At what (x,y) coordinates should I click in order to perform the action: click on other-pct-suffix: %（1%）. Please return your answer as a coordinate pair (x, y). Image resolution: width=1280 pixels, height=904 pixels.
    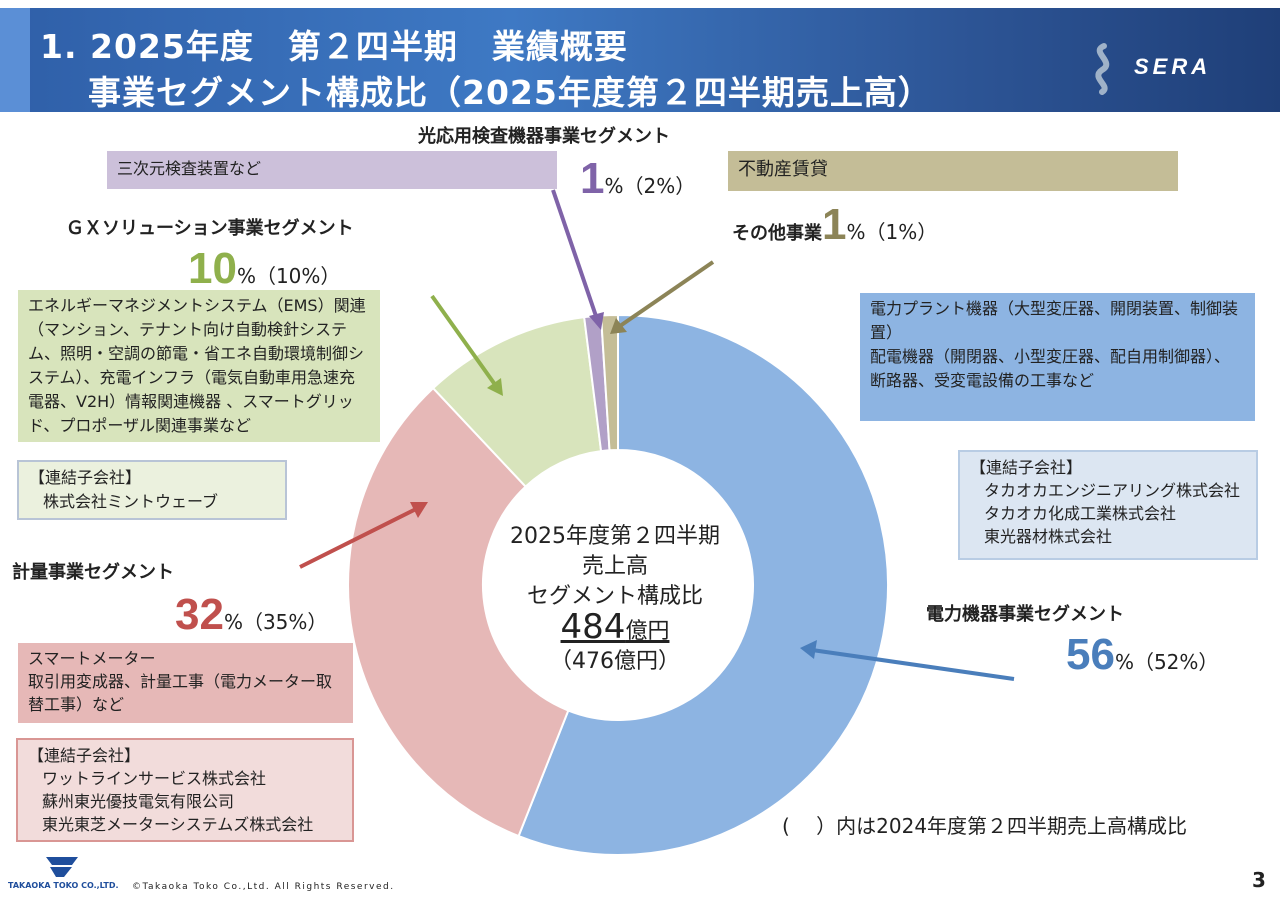
    Looking at the image, I should click on (892, 232).